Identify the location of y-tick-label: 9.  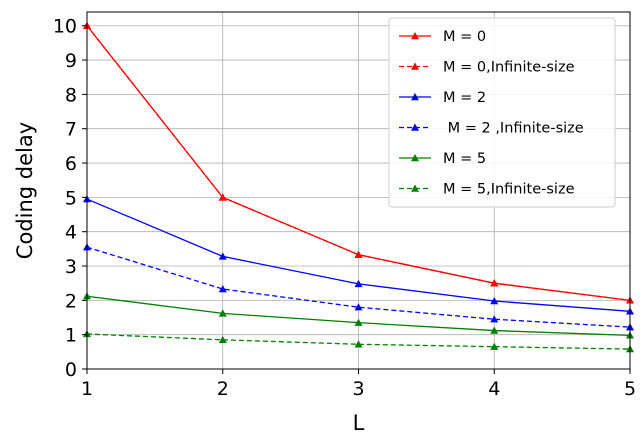
(71, 61).